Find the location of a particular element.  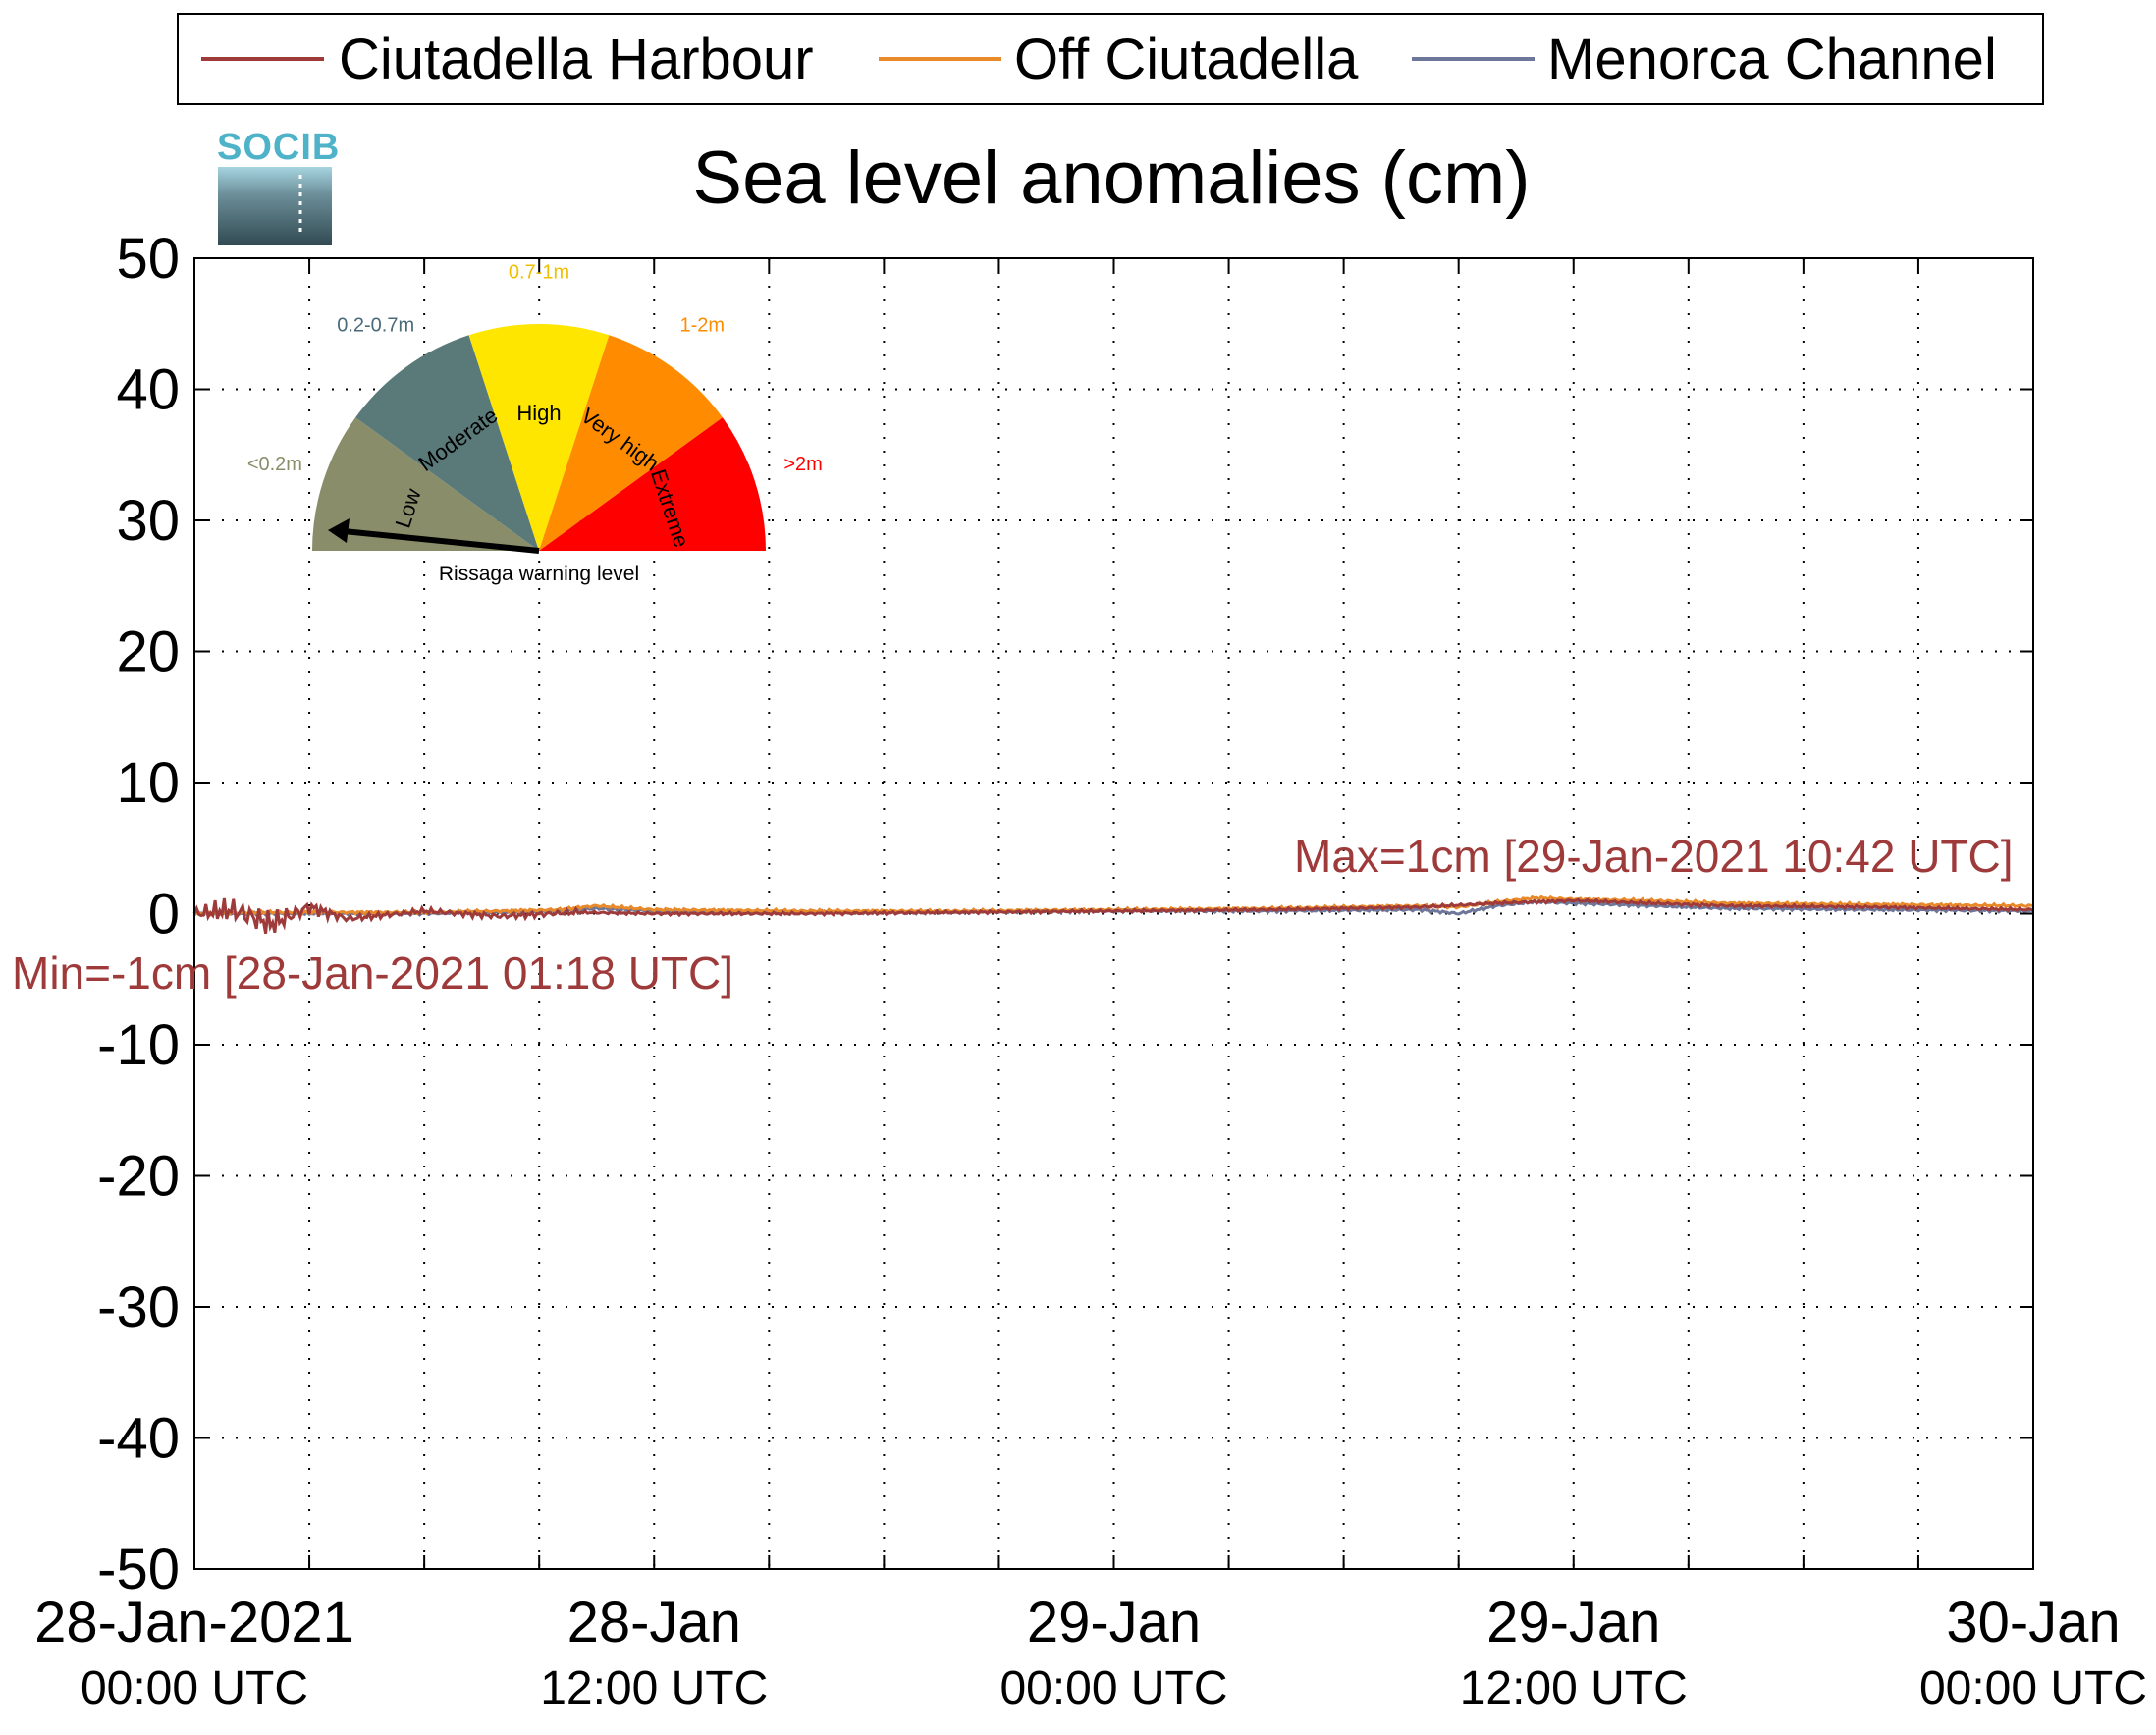

y-tick-label: -10 is located at coordinates (138, 1045).